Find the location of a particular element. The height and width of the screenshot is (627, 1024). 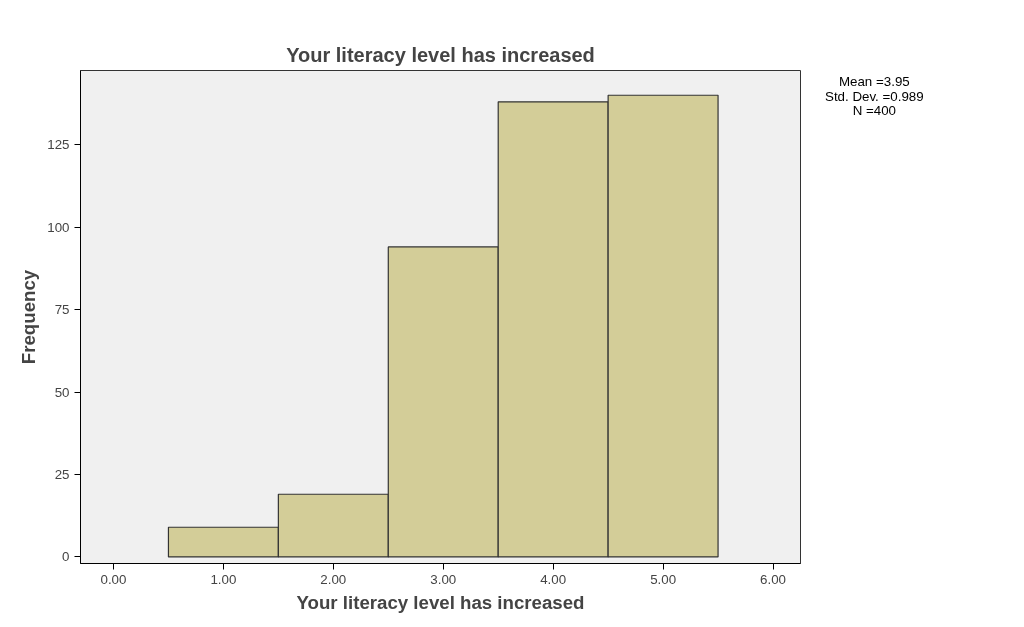

y-tick-label: 0 is located at coordinates (66, 557).